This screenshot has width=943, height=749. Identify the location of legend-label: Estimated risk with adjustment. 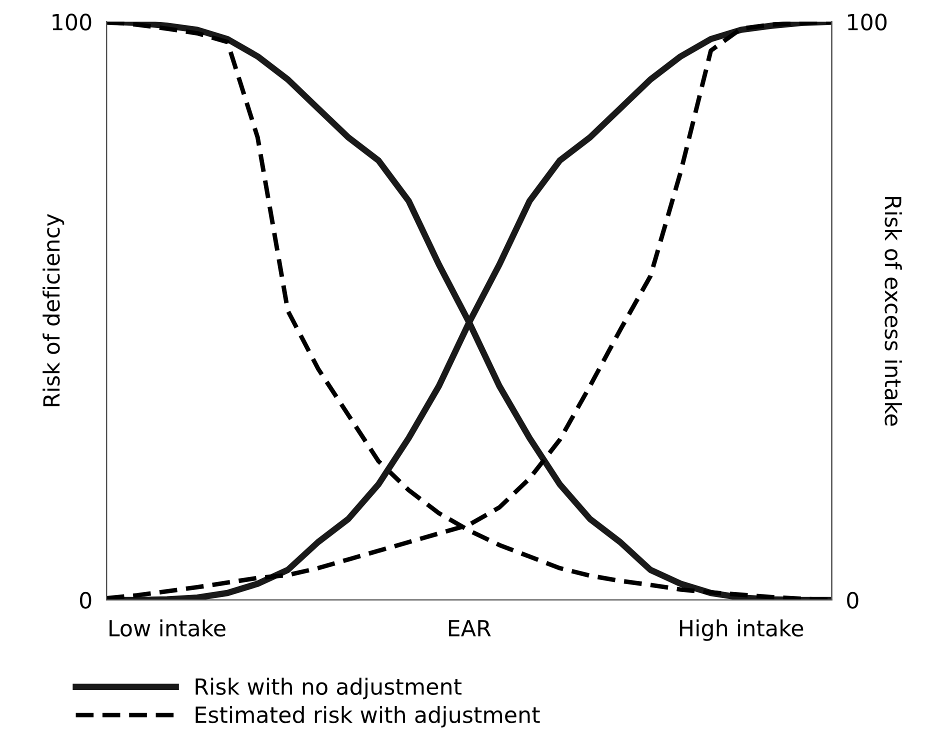
(368, 717).